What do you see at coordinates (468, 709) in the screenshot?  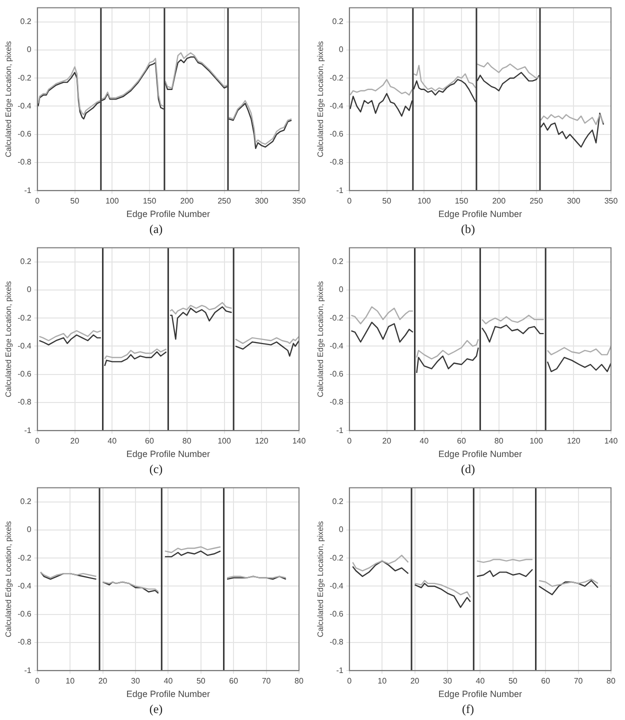 I see `text: (f)` at bounding box center [468, 709].